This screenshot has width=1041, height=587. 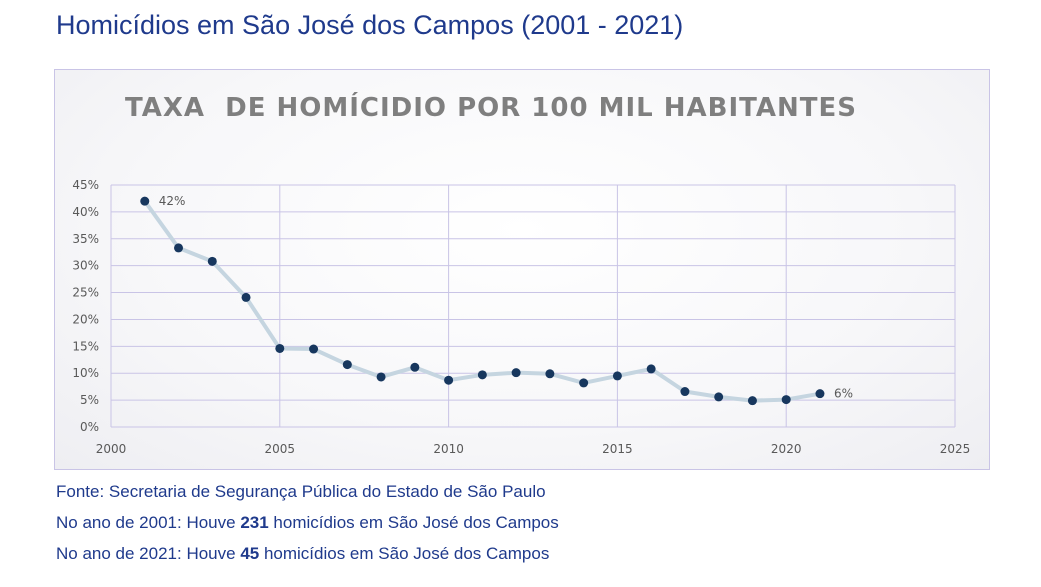 What do you see at coordinates (85, 346) in the screenshot?
I see `y-tick-label: 15%` at bounding box center [85, 346].